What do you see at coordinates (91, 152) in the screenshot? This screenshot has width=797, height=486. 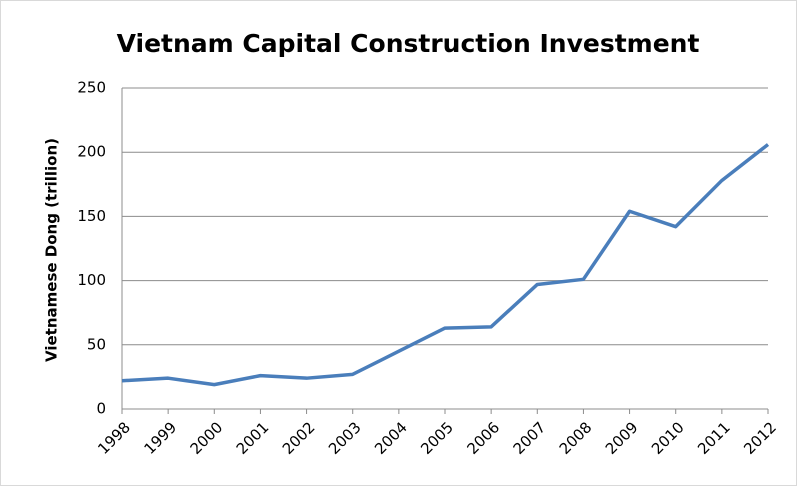 I see `y-tick-label: 200` at bounding box center [91, 152].